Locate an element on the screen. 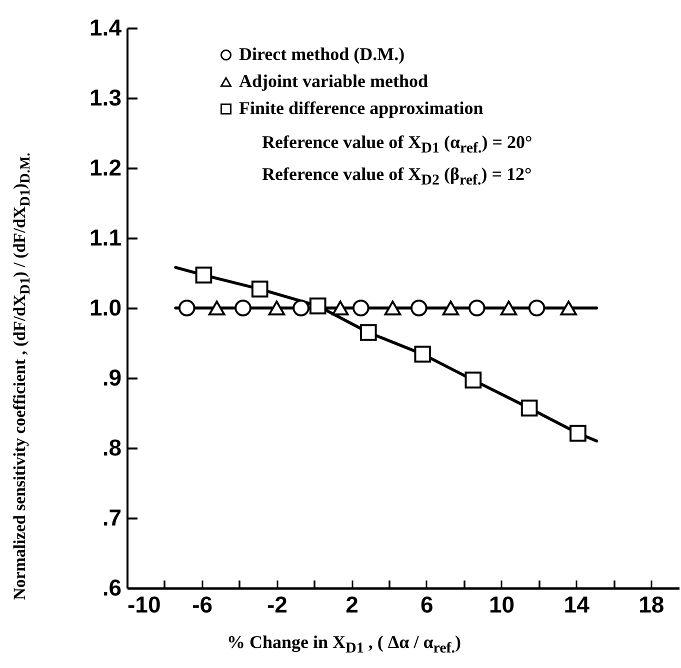  x-tick-label: 18 is located at coordinates (651, 605).